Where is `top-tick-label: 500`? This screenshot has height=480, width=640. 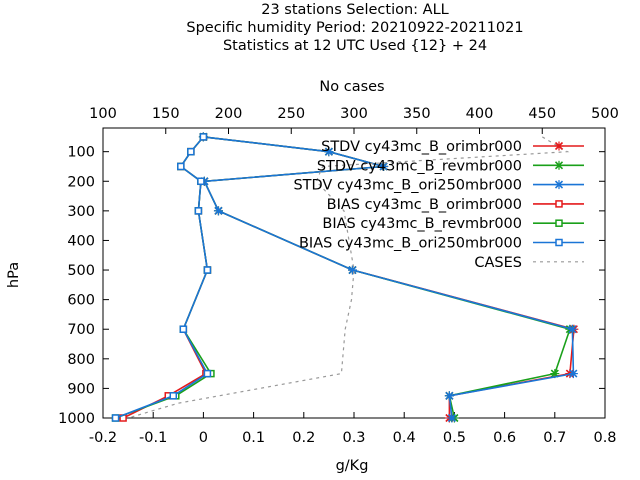
top-tick-label: 500 is located at coordinates (605, 114).